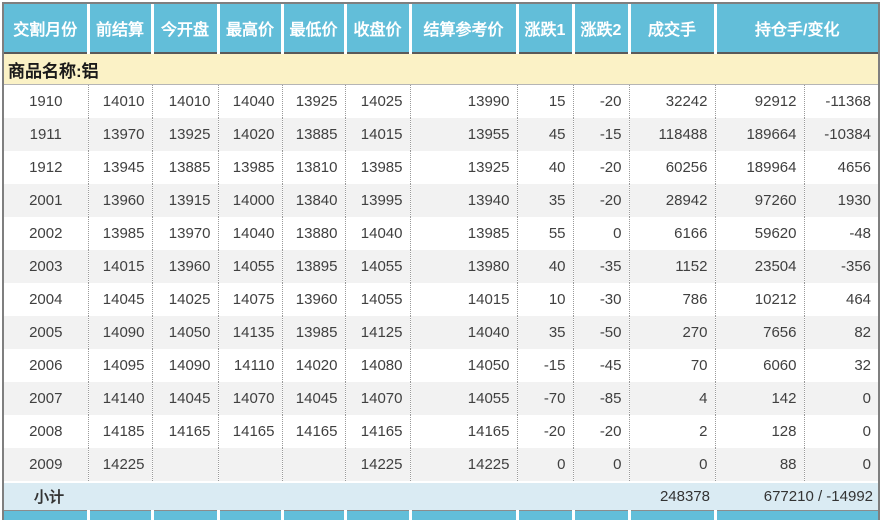  Describe the element at coordinates (377, 332) in the screenshot. I see `cell-close: 14125` at that location.